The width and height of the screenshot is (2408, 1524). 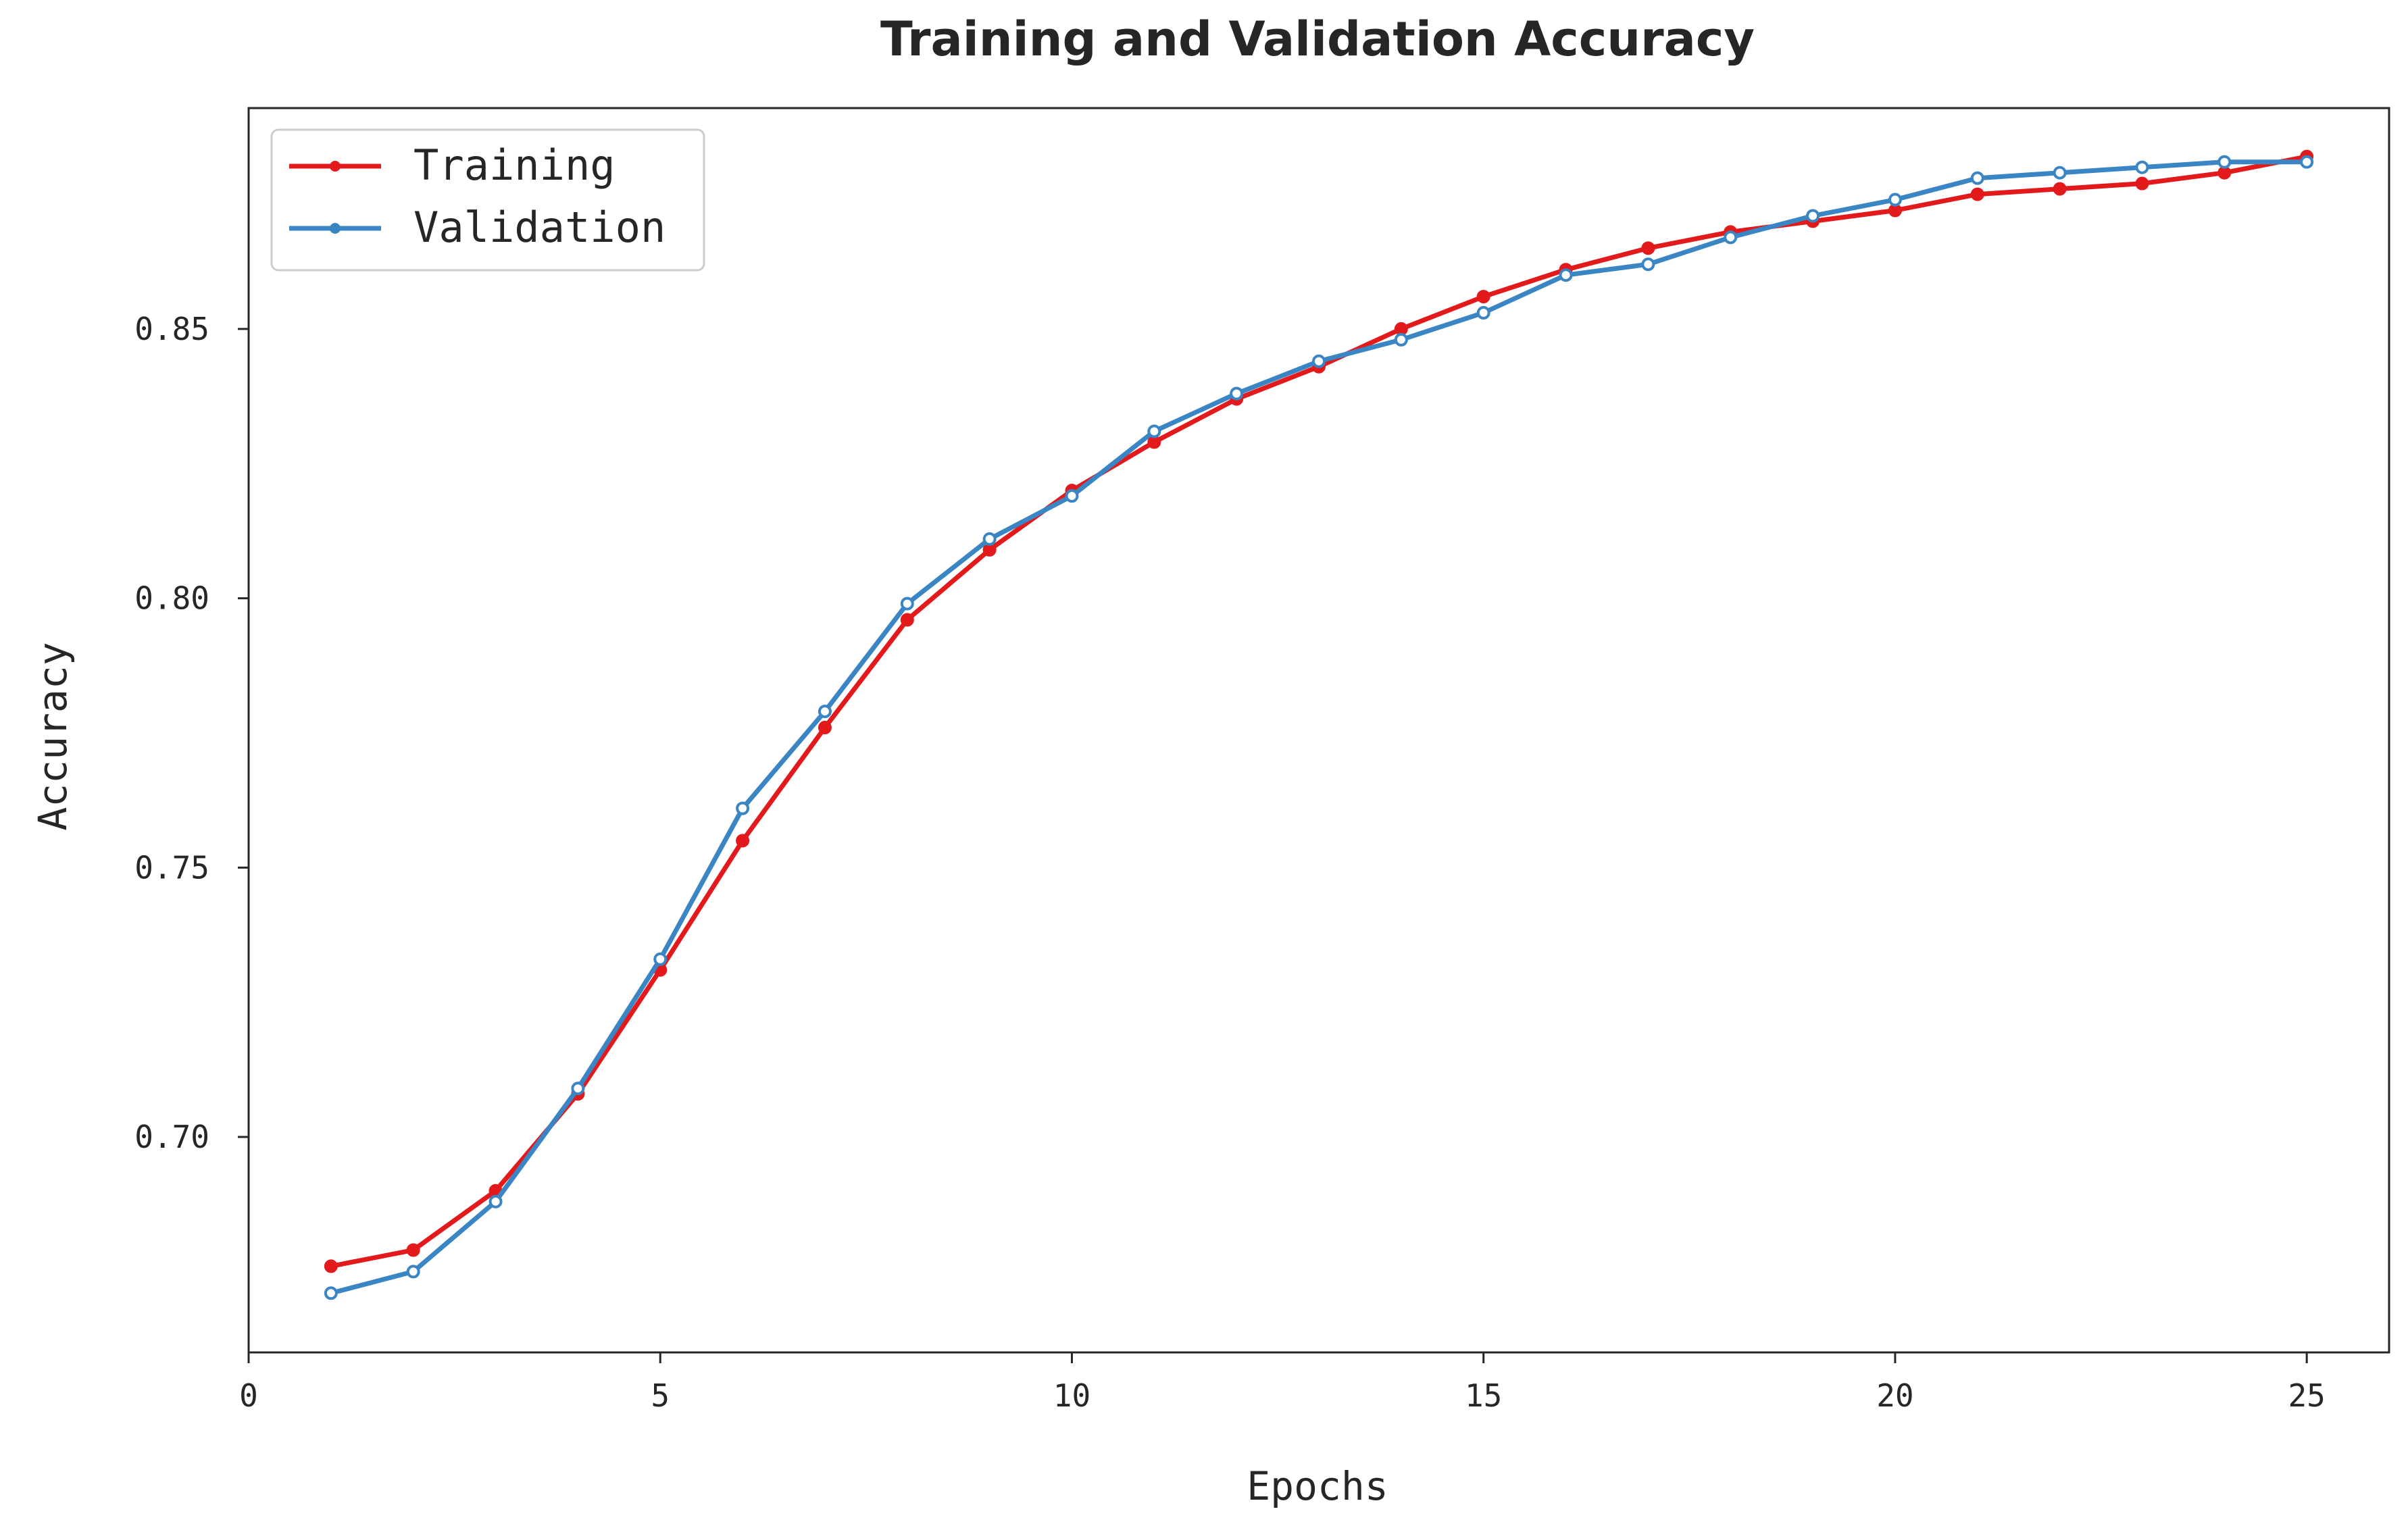 I want to click on y-tick-label: 0.75, so click(x=172, y=867).